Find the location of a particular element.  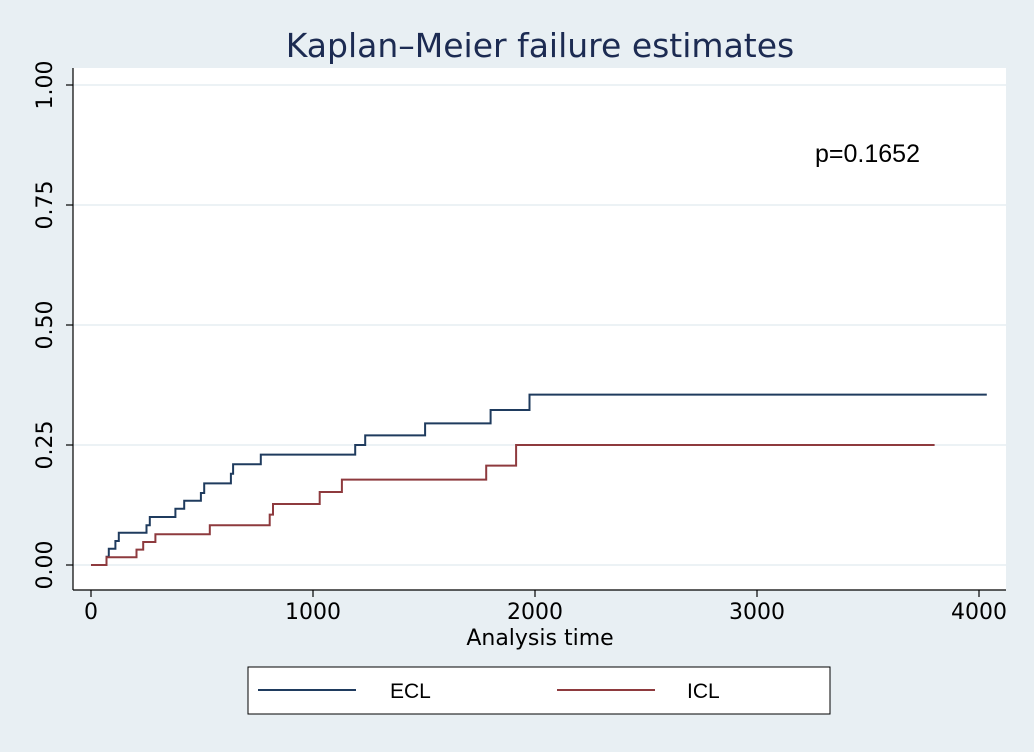

y-tick-label-2: 0.50 is located at coordinates (45, 325).